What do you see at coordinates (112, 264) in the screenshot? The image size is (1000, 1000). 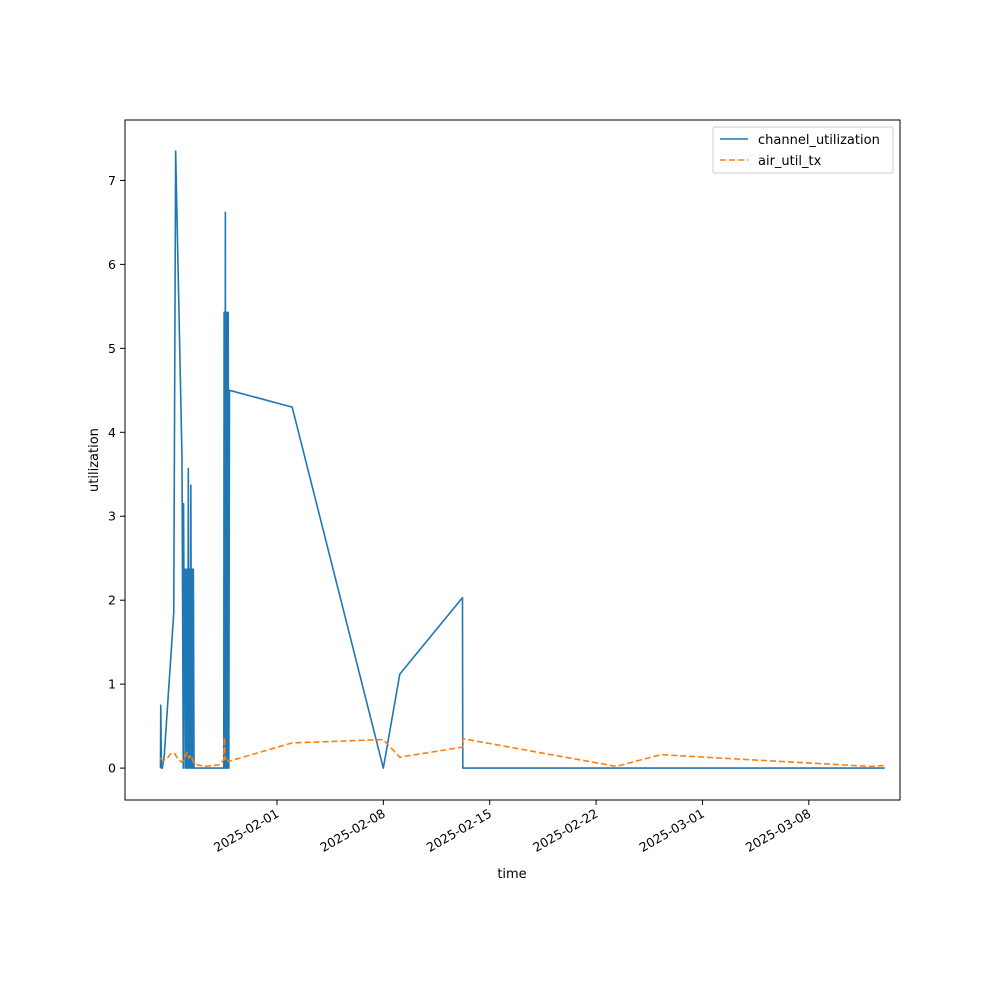 I see `y-tick-label: 6` at bounding box center [112, 264].